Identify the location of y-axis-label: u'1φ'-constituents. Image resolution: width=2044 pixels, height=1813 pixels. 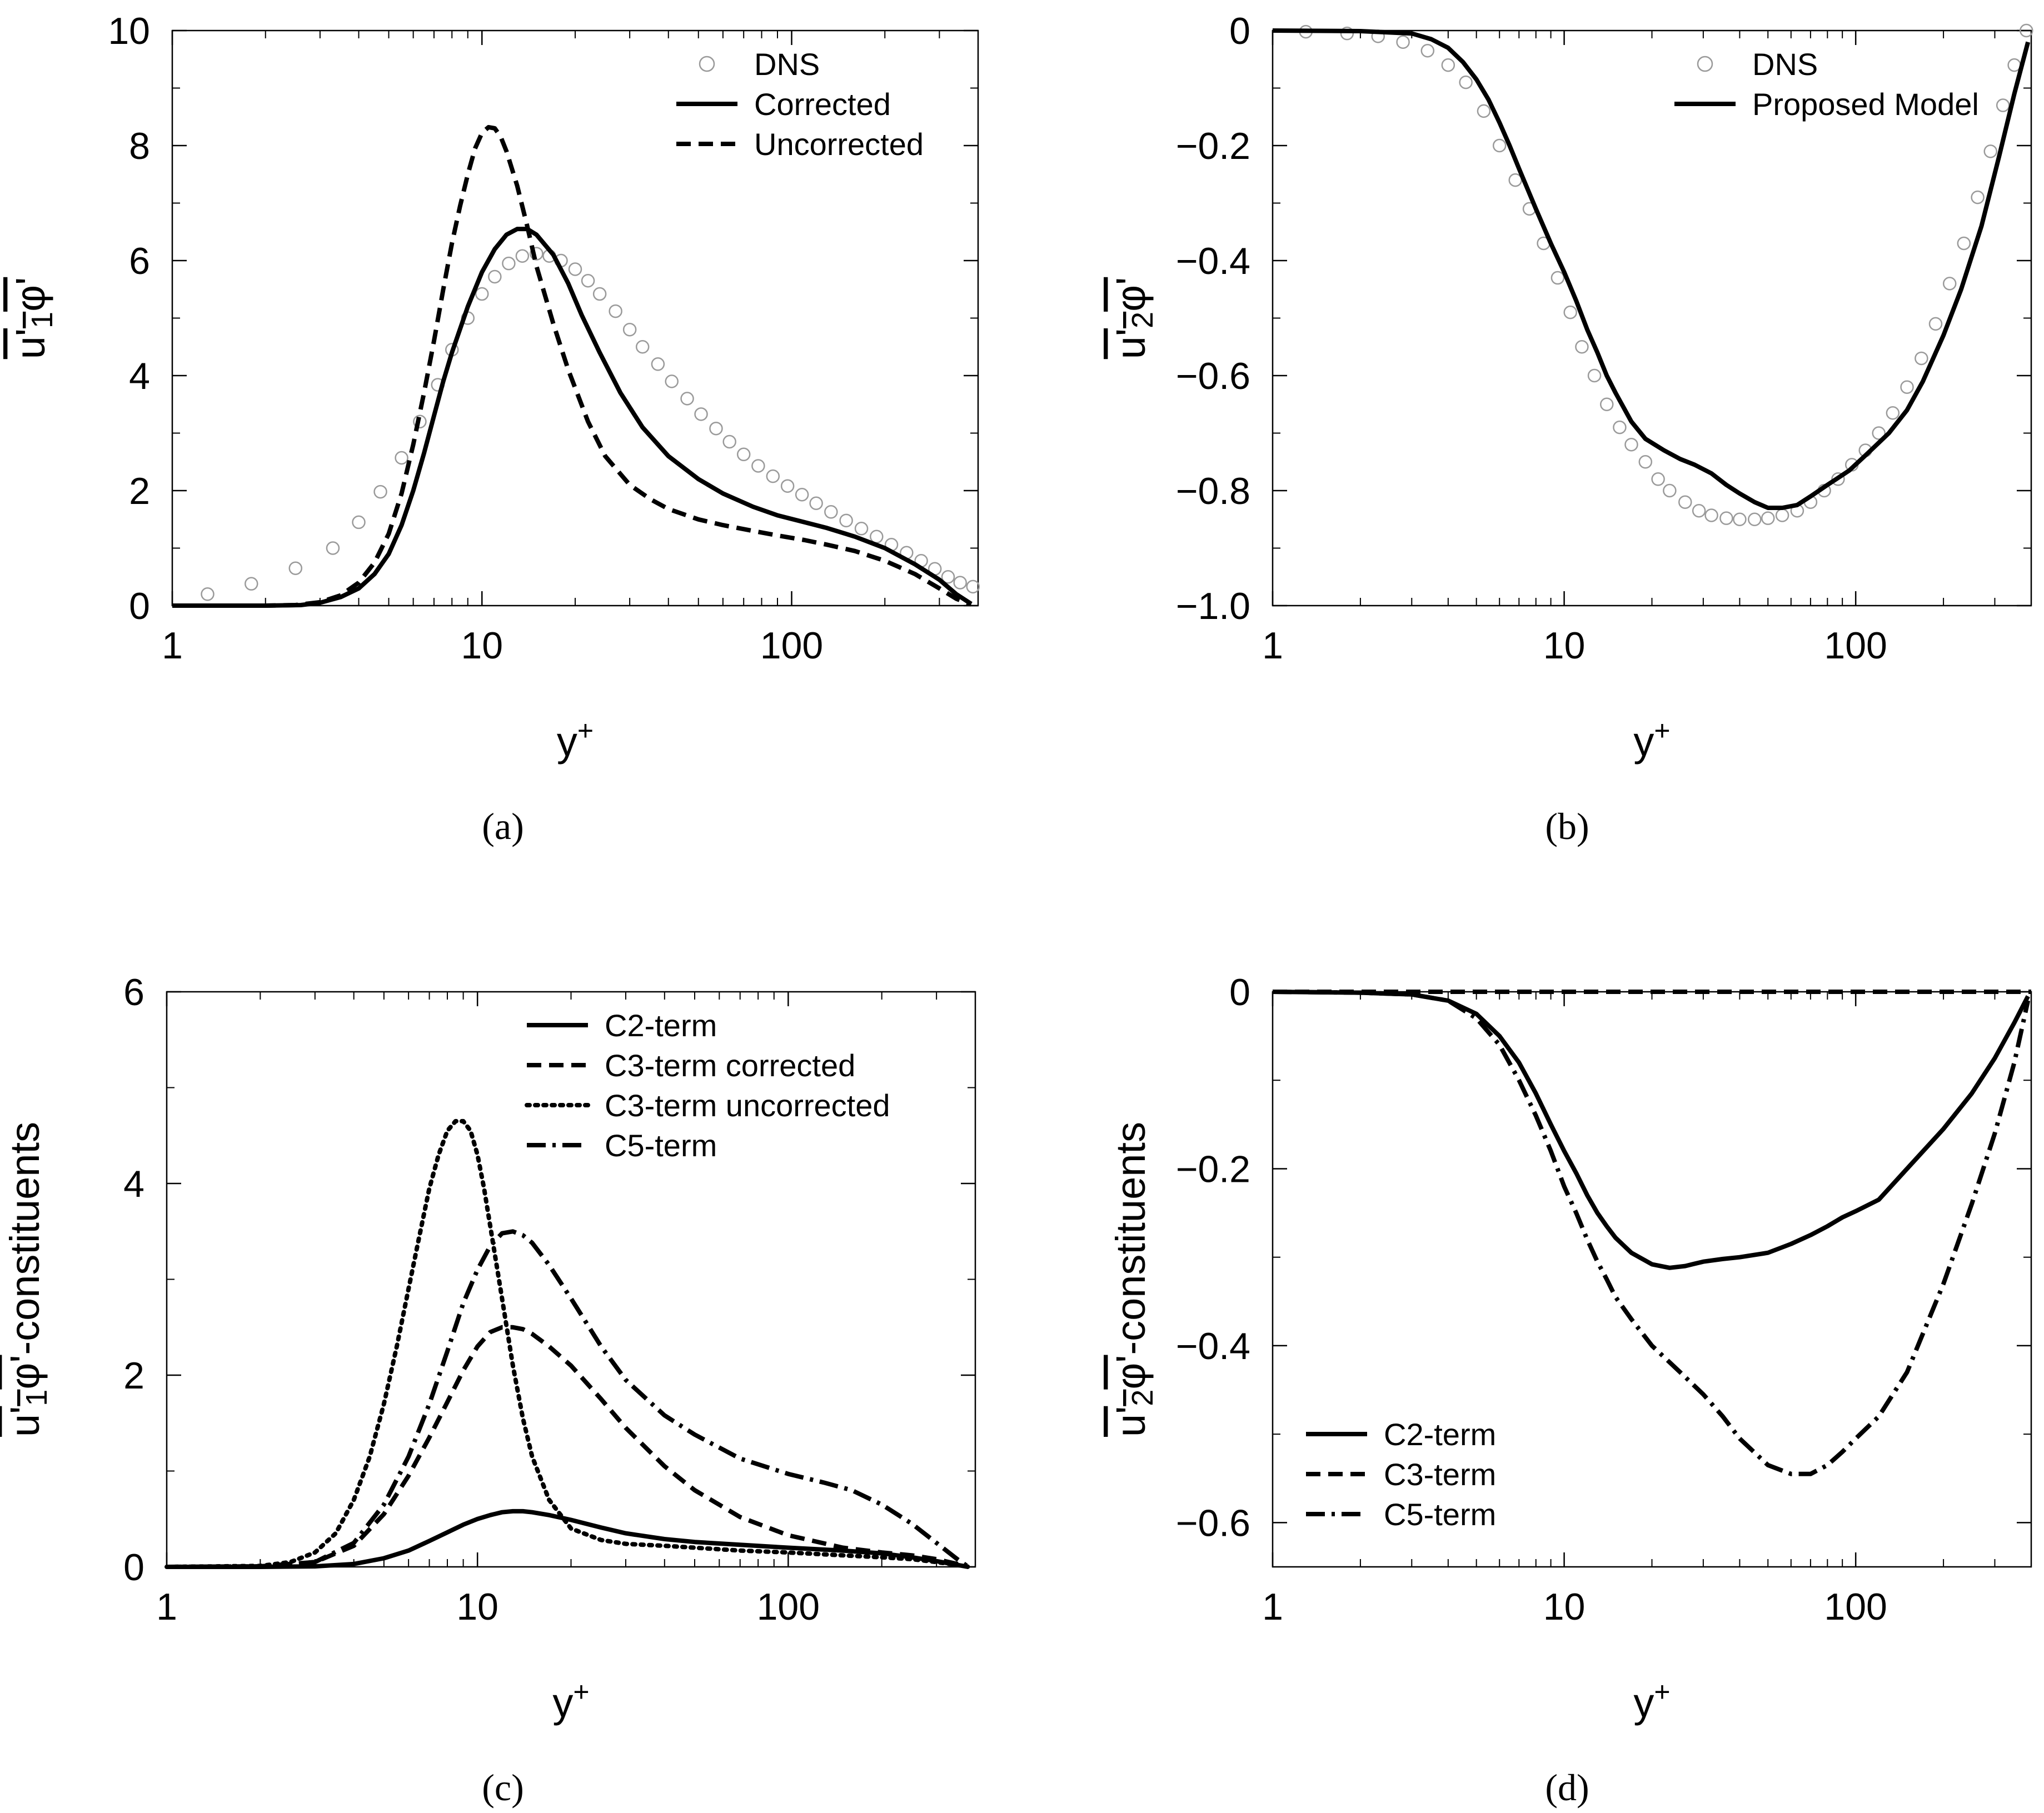
(27, 1279).